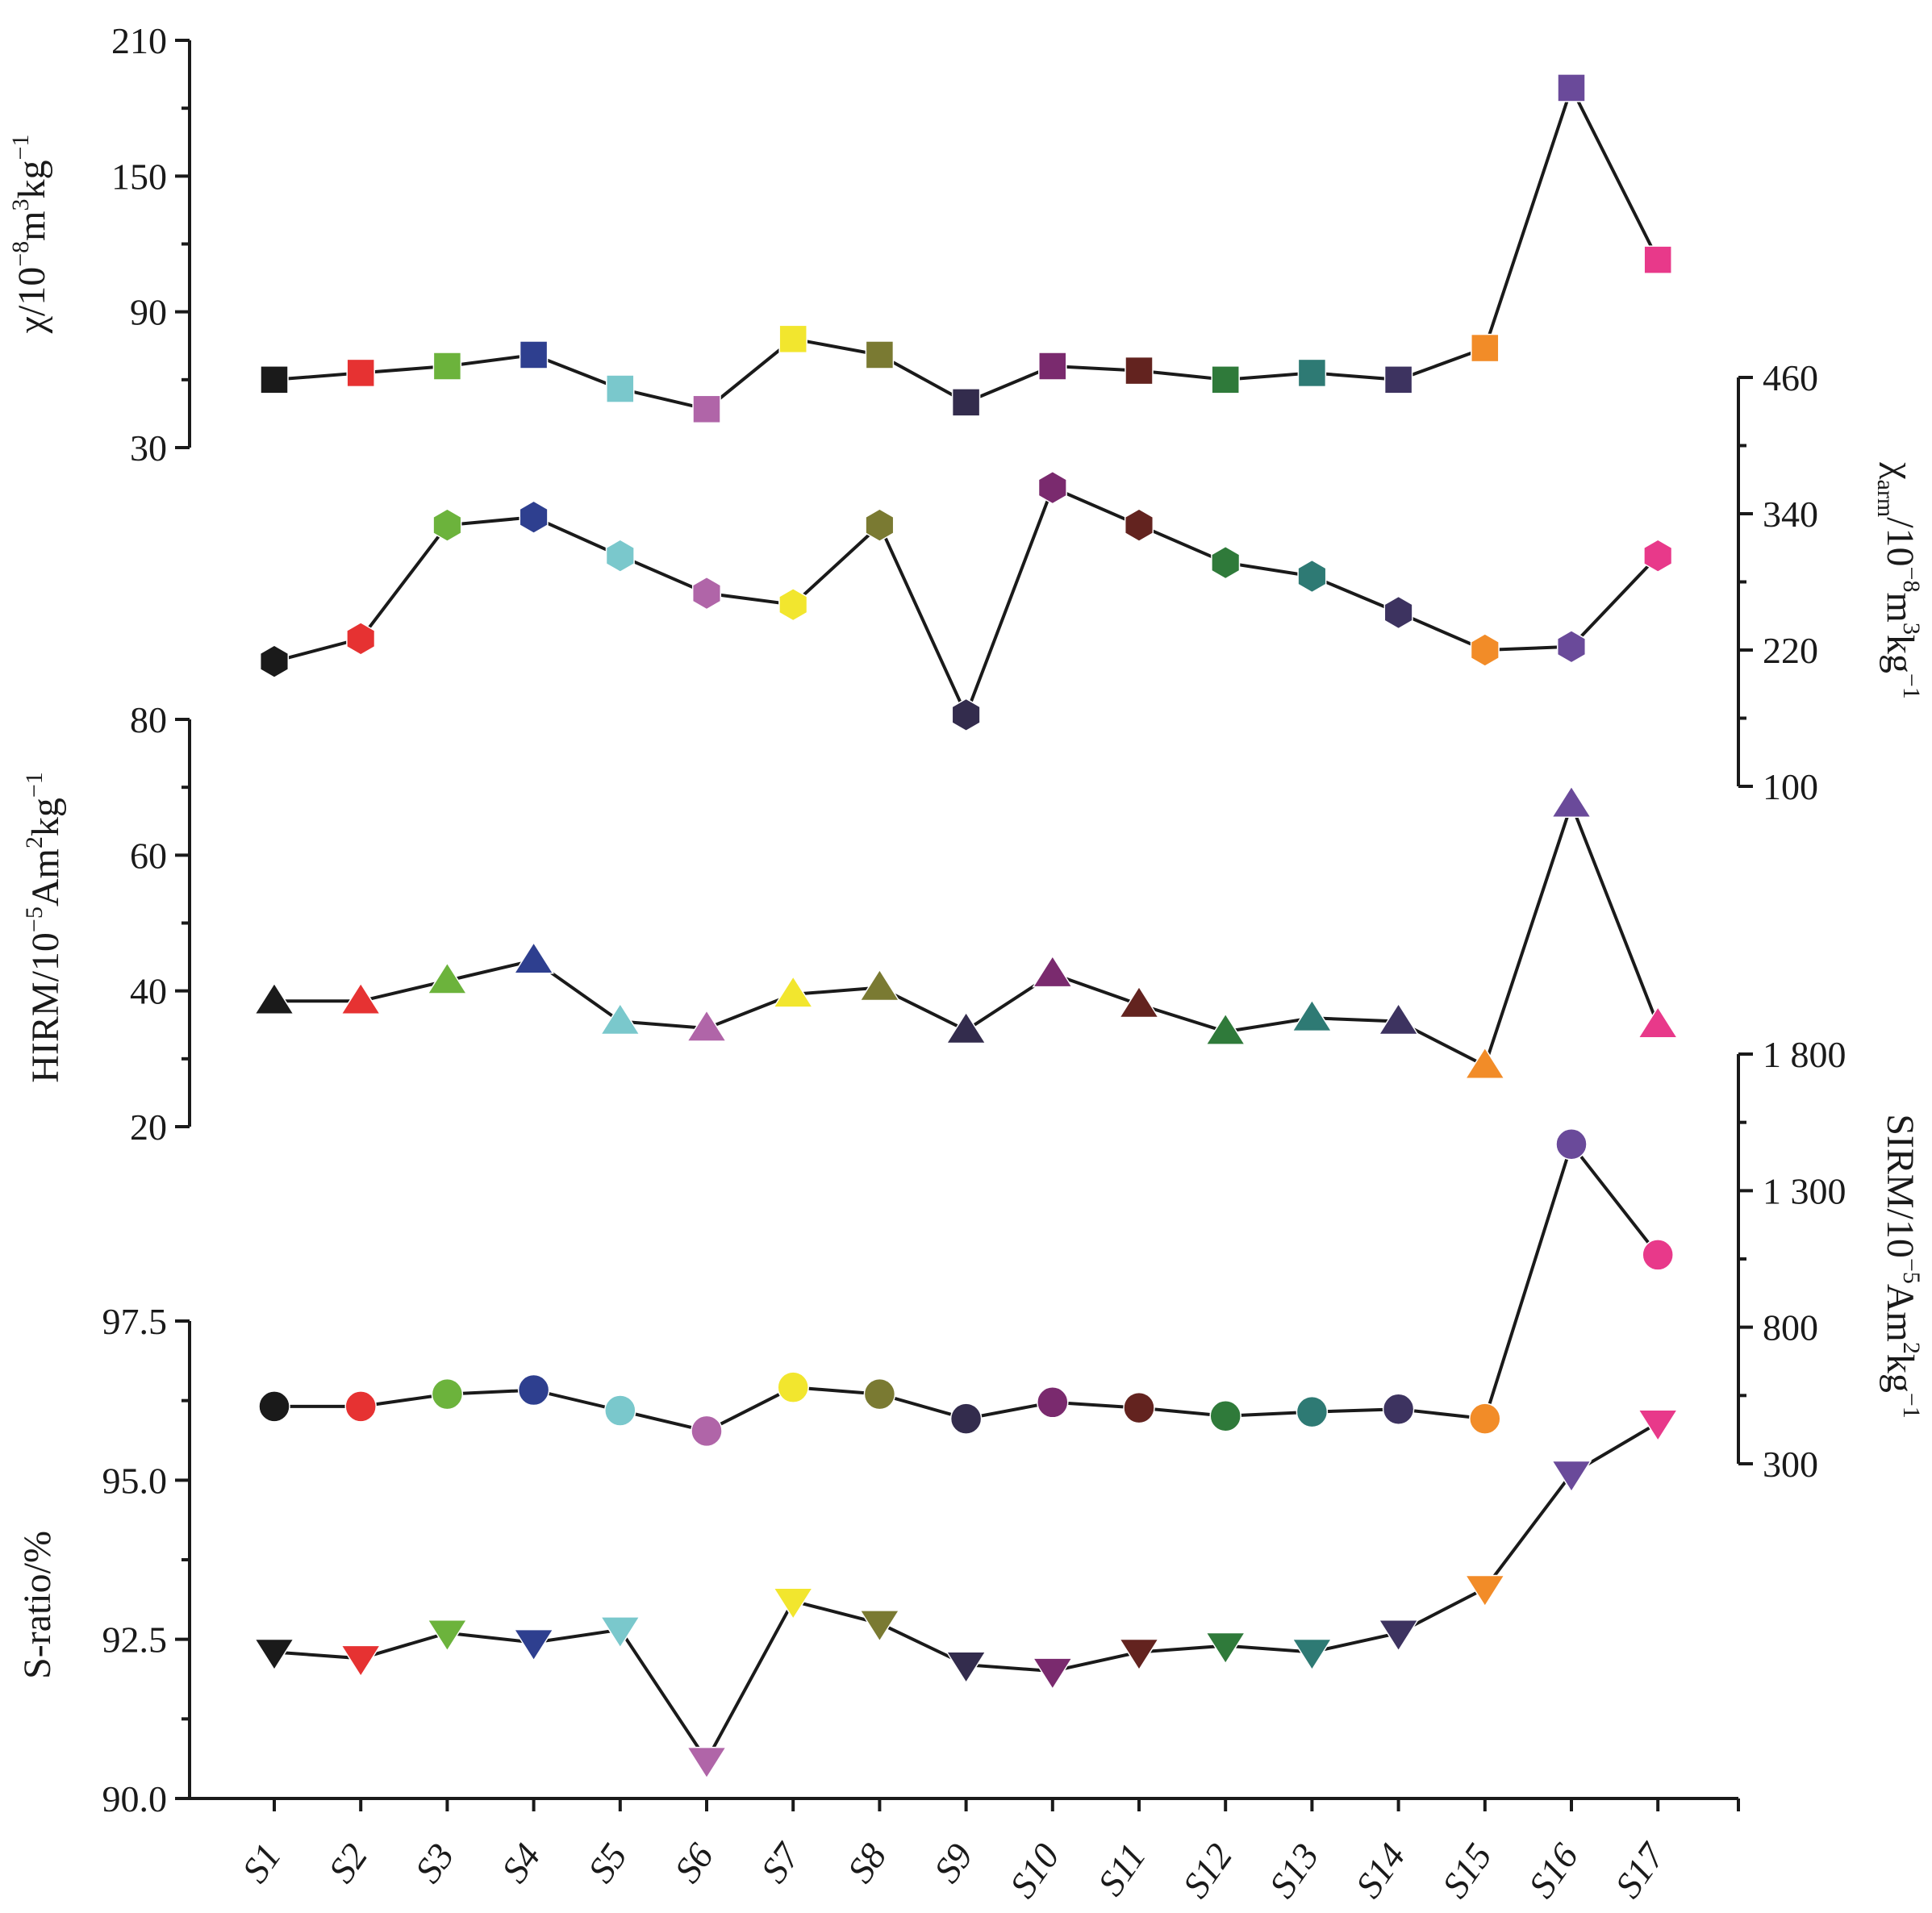  Describe the element at coordinates (1398, 1410) in the screenshot. I see `sirm-point-S14` at that location.